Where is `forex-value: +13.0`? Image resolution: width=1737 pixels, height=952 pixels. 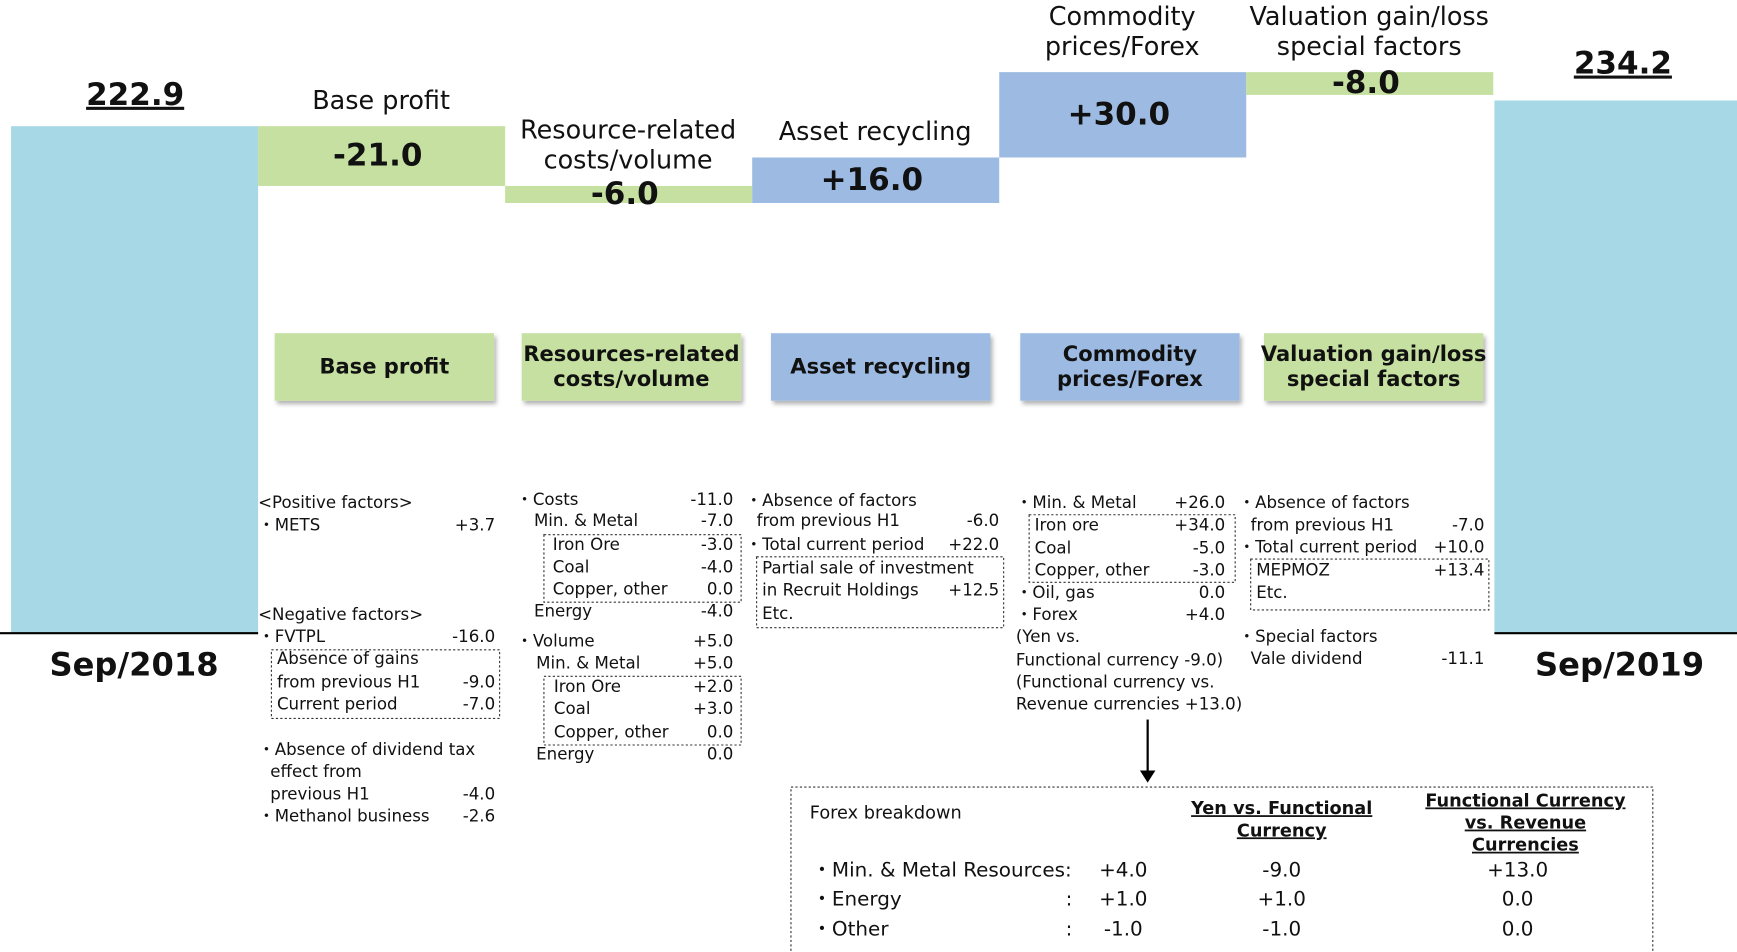 forex-value: +13.0 is located at coordinates (1517, 870).